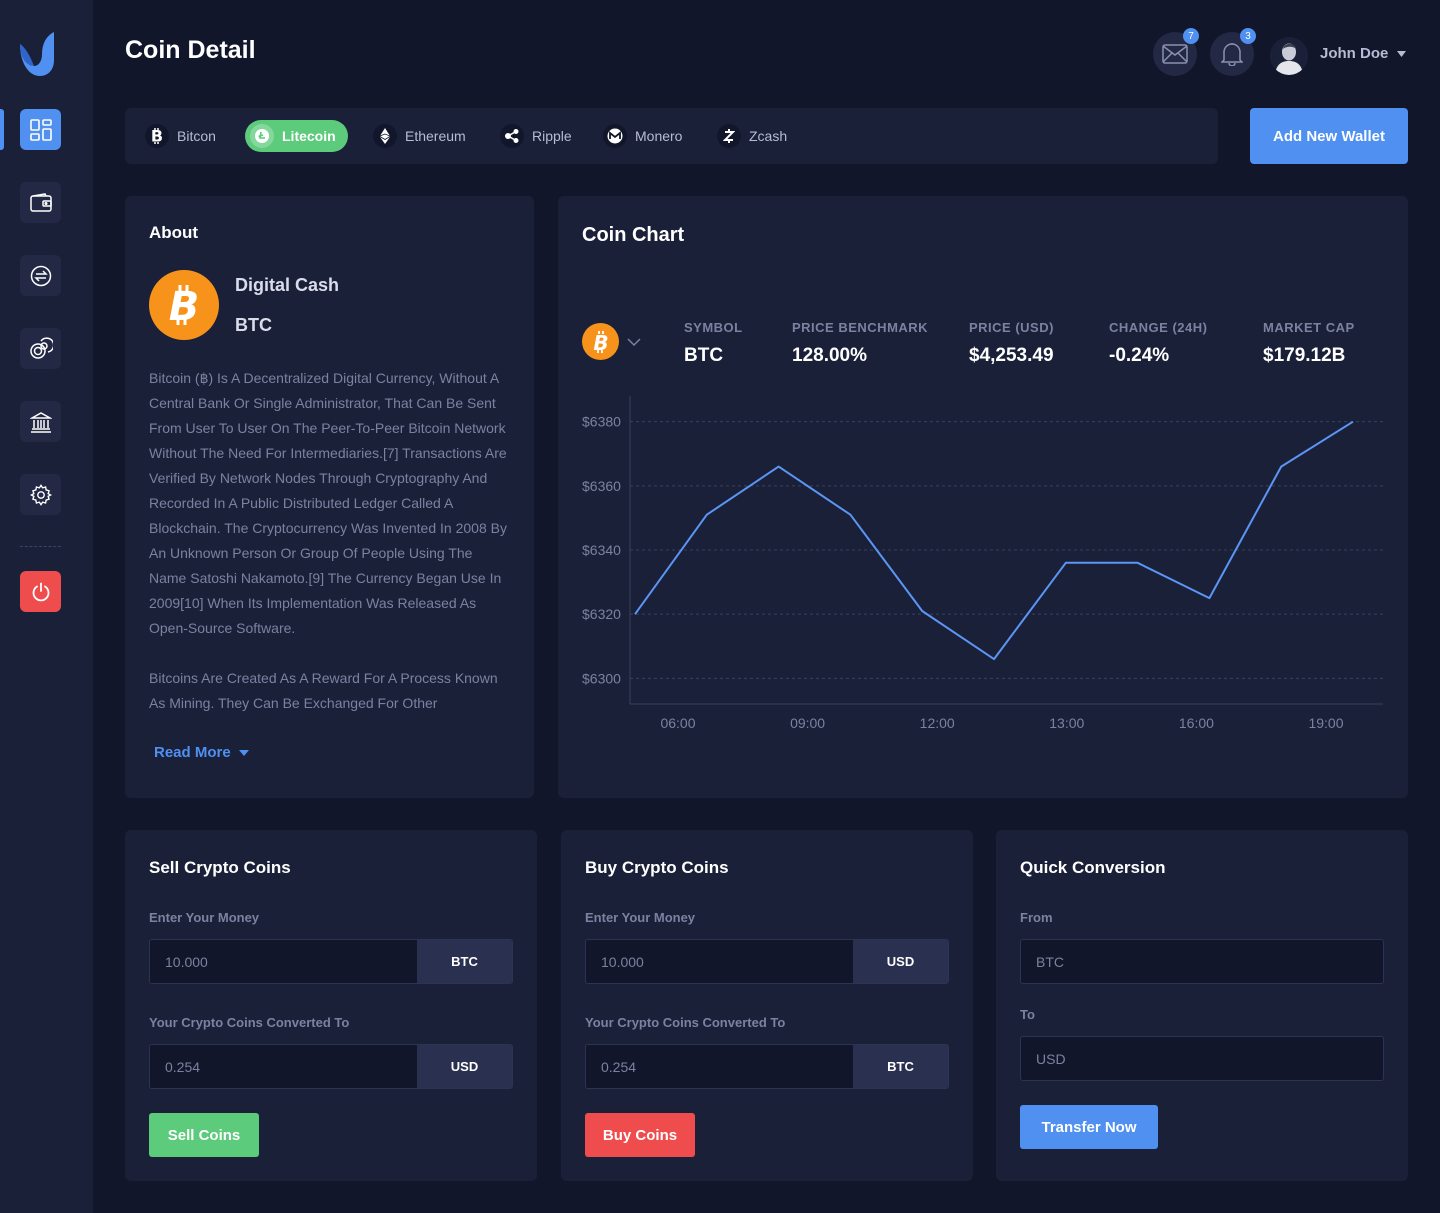 Image resolution: width=1440 pixels, height=1213 pixels. Describe the element at coordinates (2, 129) in the screenshot. I see `active-indicator` at that location.